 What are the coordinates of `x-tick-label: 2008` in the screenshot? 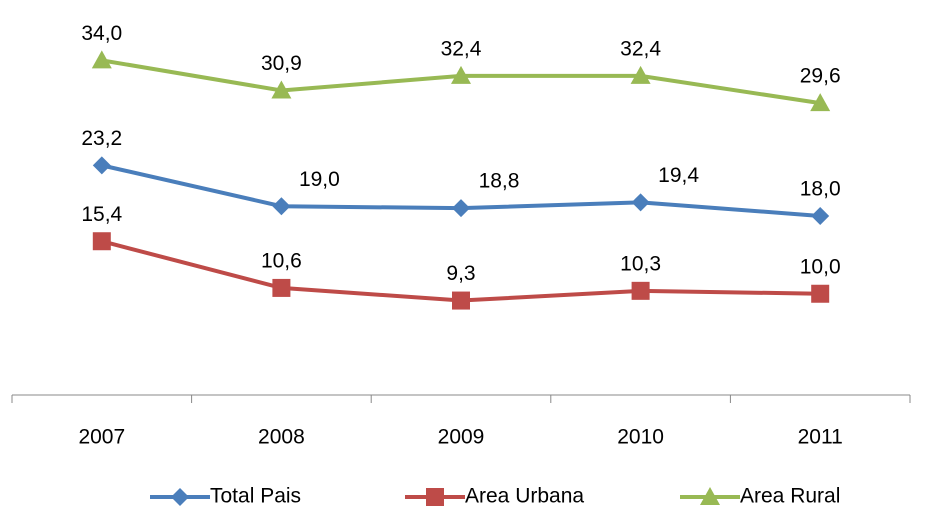 It's located at (281, 437).